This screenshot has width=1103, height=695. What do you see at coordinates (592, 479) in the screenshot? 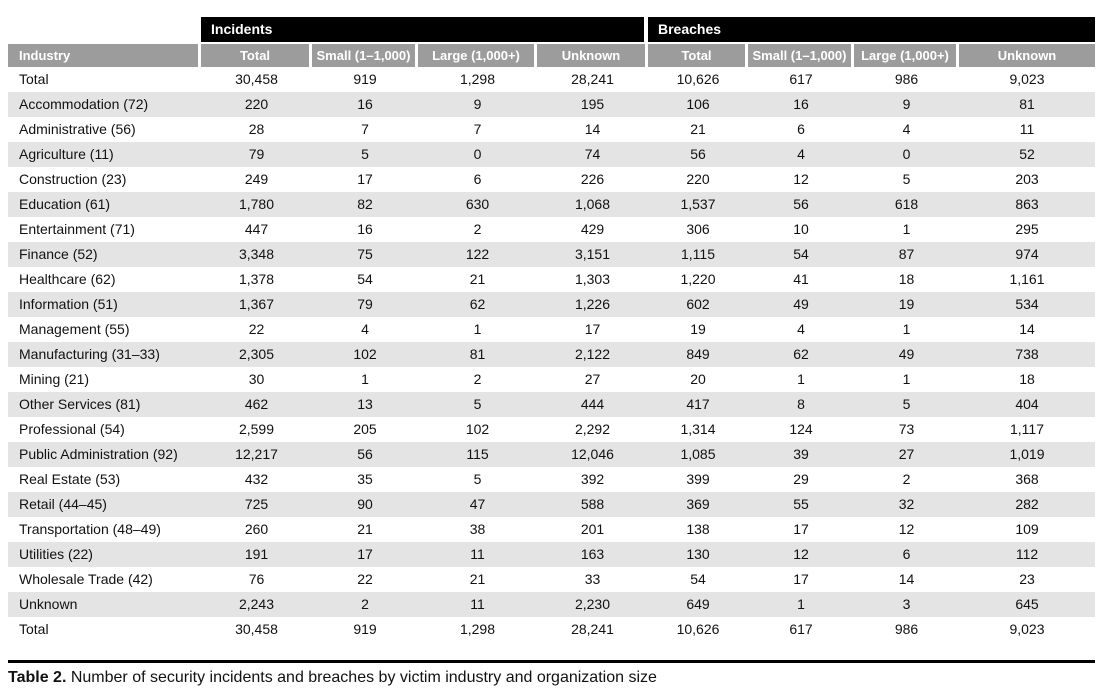
I see `value-cell: 392` at bounding box center [592, 479].